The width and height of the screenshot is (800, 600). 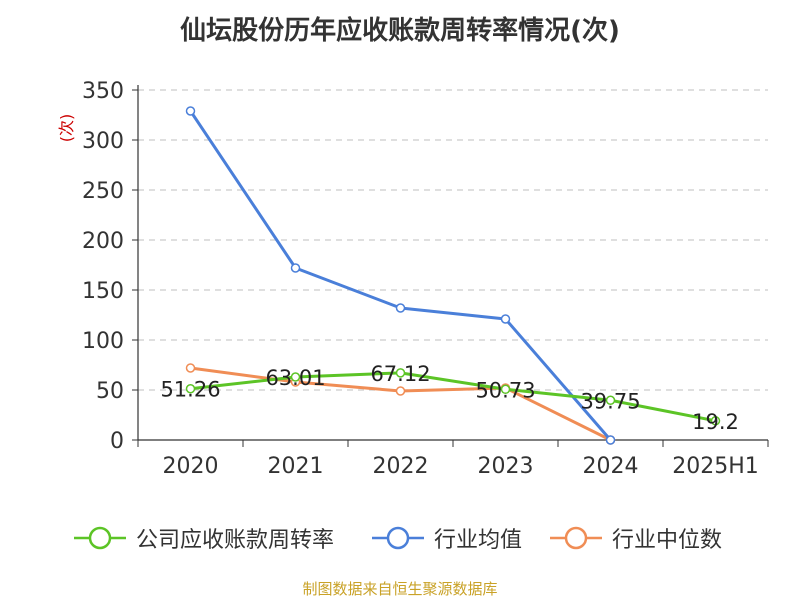 I want to click on legend-item: 行业均值, so click(x=446, y=538).